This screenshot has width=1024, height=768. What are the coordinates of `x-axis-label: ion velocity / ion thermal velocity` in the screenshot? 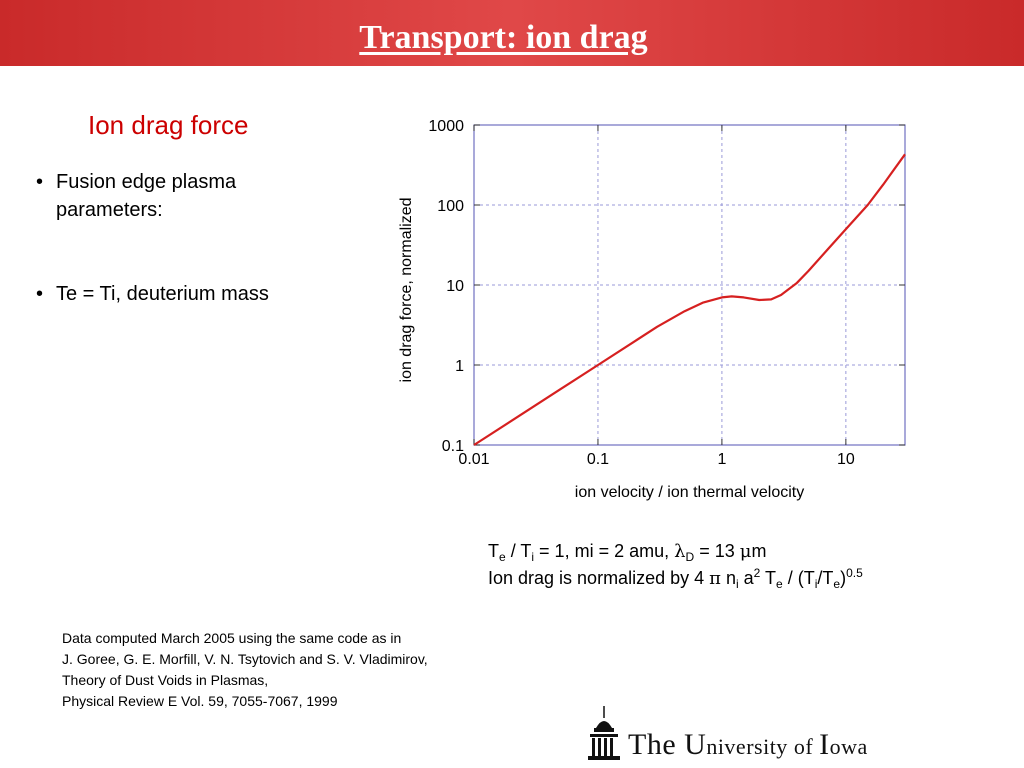 It's located at (689, 492).